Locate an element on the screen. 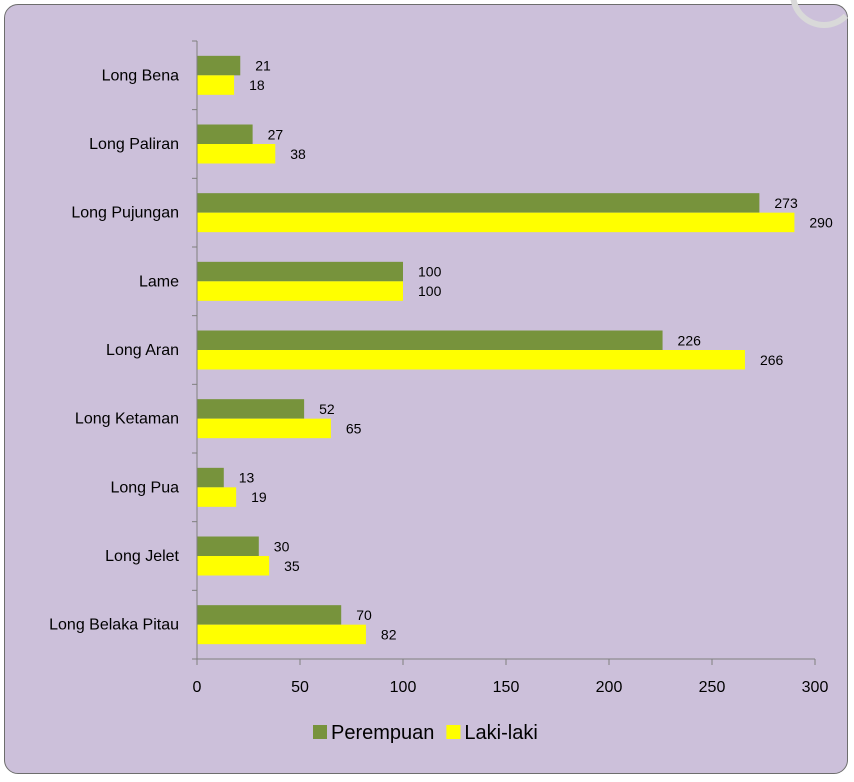  x-tick-label: 200 is located at coordinates (609, 687).